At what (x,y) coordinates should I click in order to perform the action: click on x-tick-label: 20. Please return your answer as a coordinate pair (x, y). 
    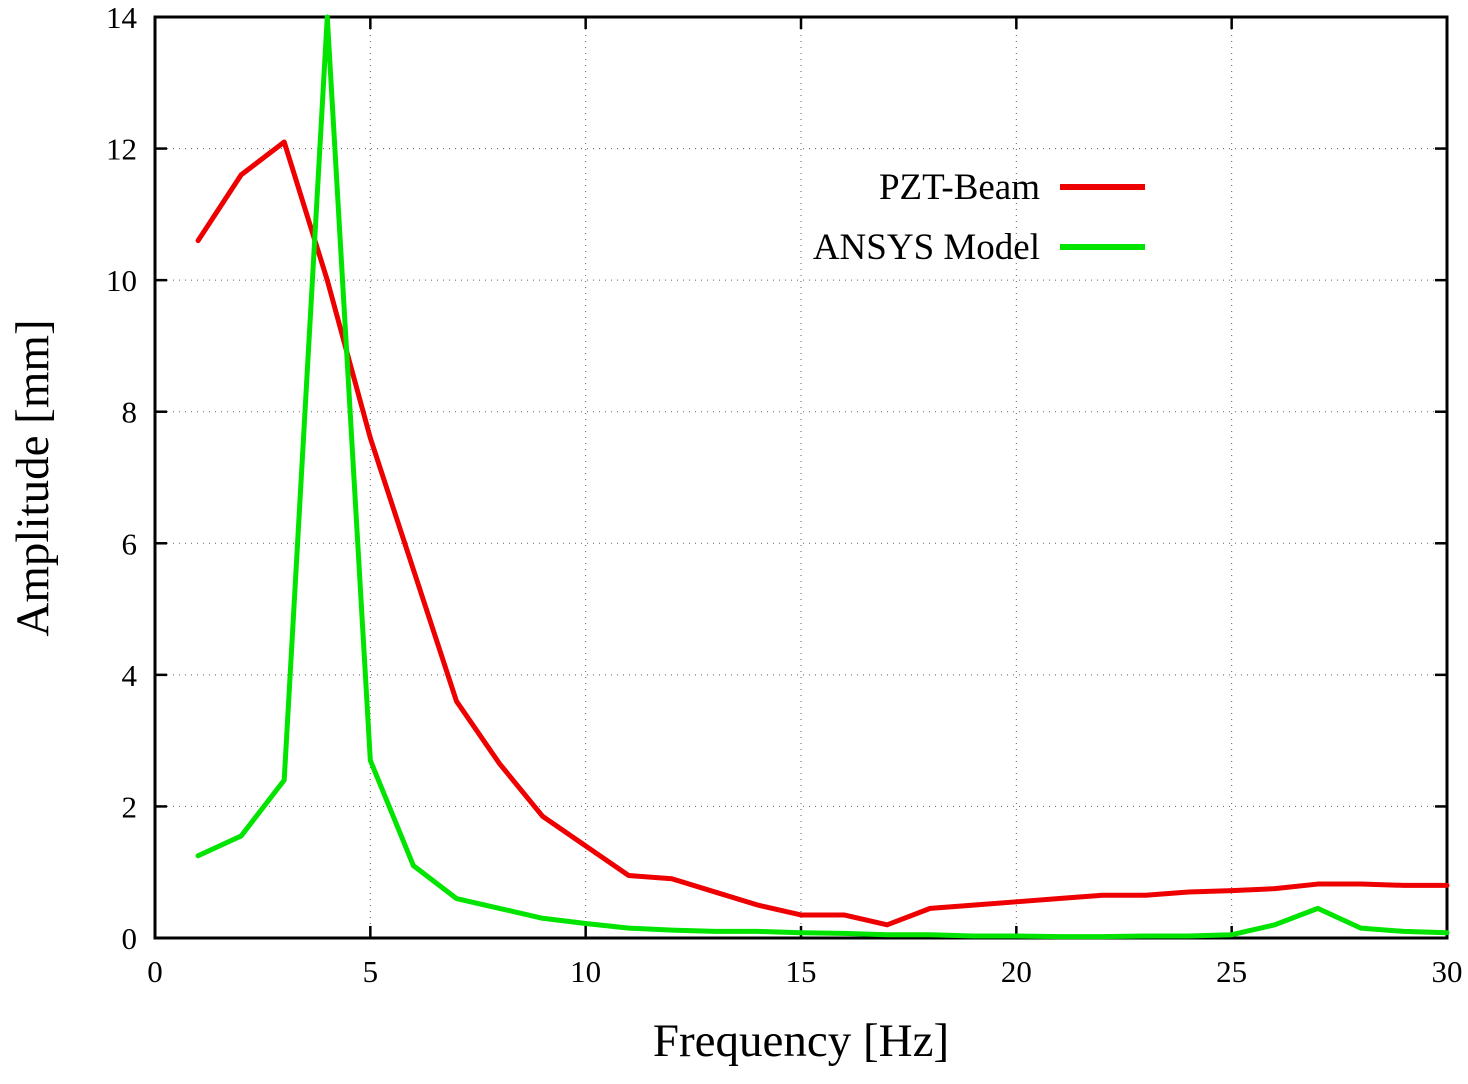
    Looking at the image, I should click on (1016, 971).